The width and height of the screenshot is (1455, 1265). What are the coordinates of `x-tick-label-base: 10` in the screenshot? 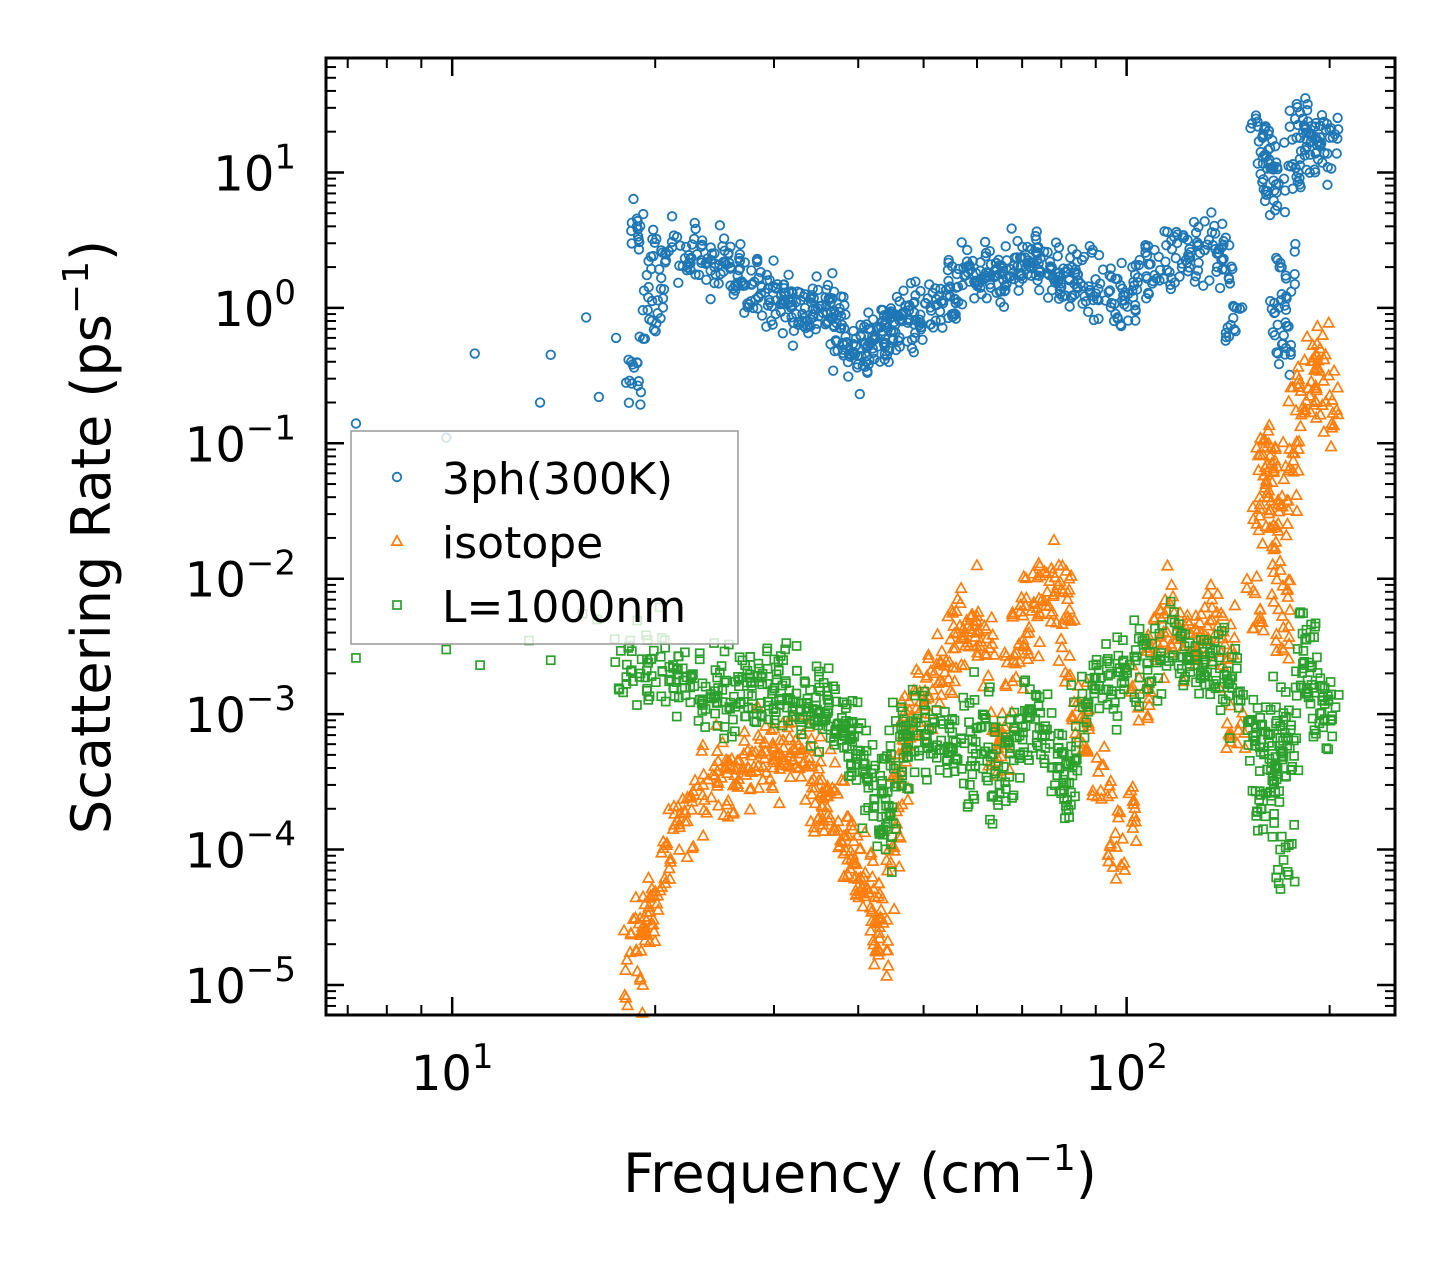 It's located at (441, 1074).